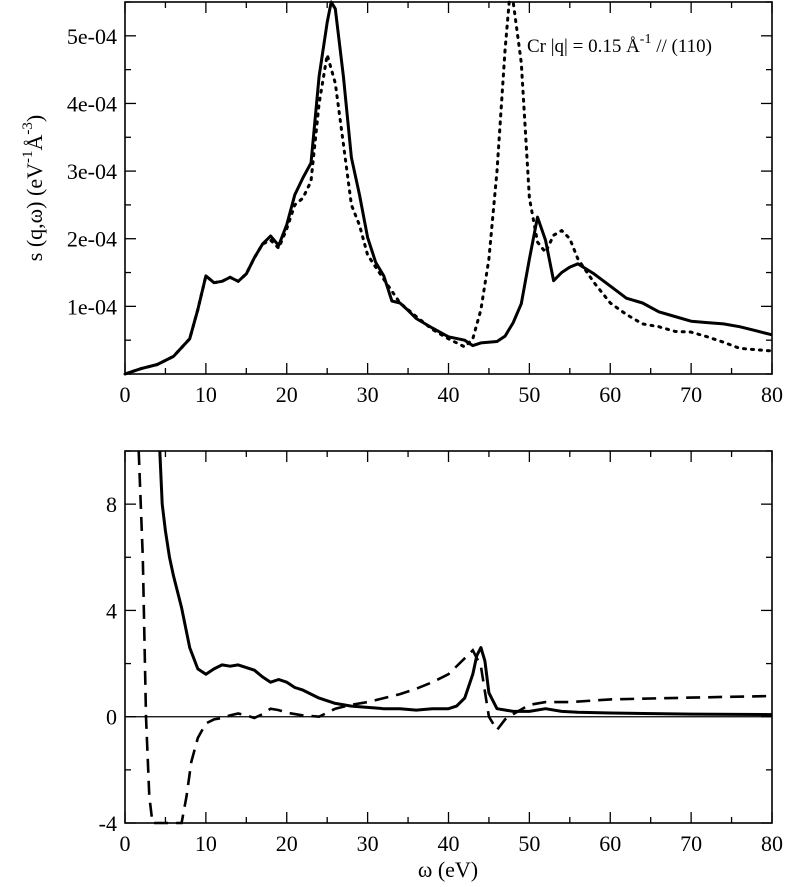  What do you see at coordinates (449, 843) in the screenshot?
I see `bottom-x-tick-label: 40` at bounding box center [449, 843].